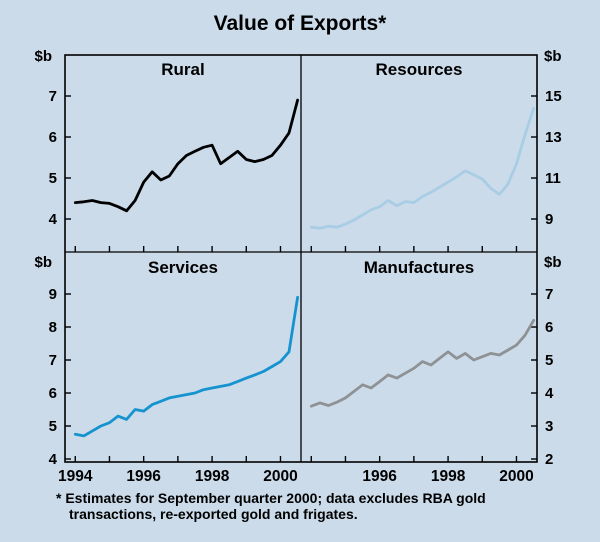 The height and width of the screenshot is (542, 600). Describe the element at coordinates (553, 178) in the screenshot. I see `y-tick-label: 11` at that location.